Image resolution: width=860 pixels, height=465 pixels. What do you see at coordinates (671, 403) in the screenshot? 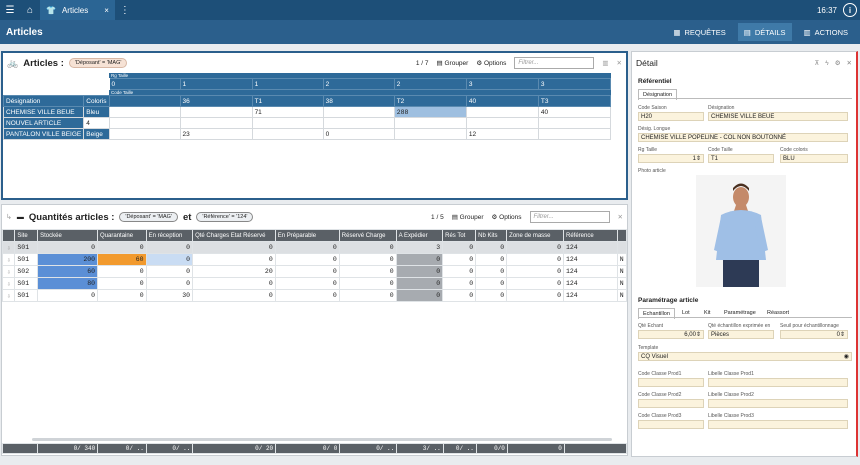
I see `code-classe-field` at bounding box center [671, 403].